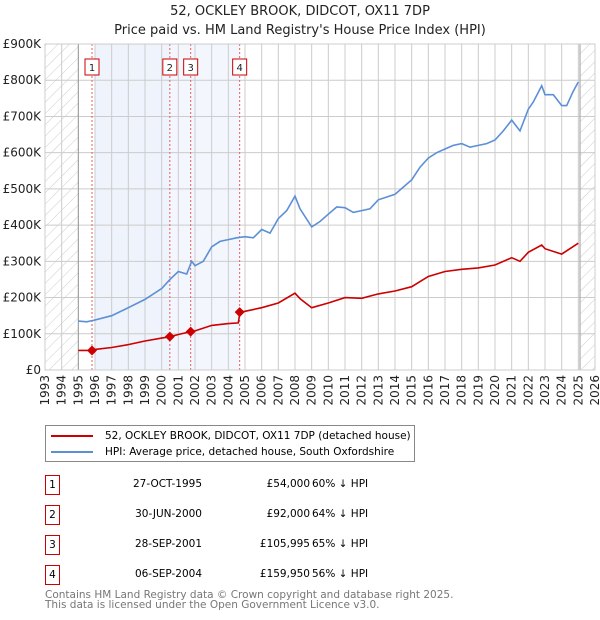 The width and height of the screenshot is (600, 620). Describe the element at coordinates (340, 544) in the screenshot. I see `hpi-diff: 65% ↓ HPI` at that location.